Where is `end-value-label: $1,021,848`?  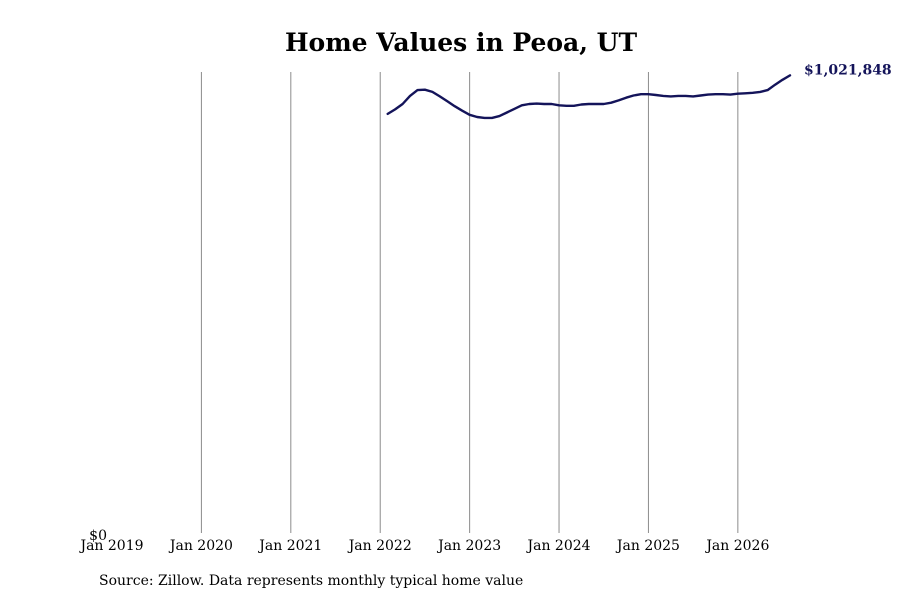 end-value-label: $1,021,848 is located at coordinates (848, 70).